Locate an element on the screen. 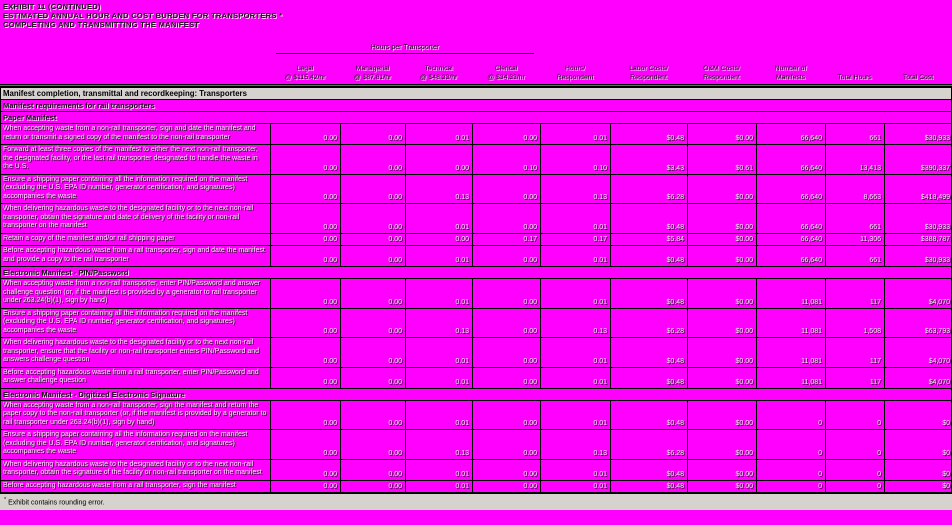  data-cell: $4,070 is located at coordinates (939, 382).